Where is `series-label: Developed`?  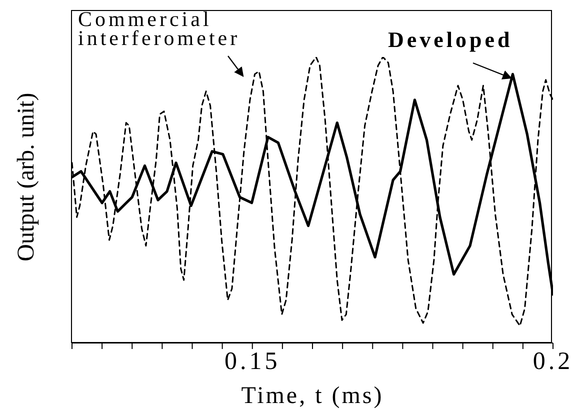 series-label: Developed is located at coordinates (451, 39).